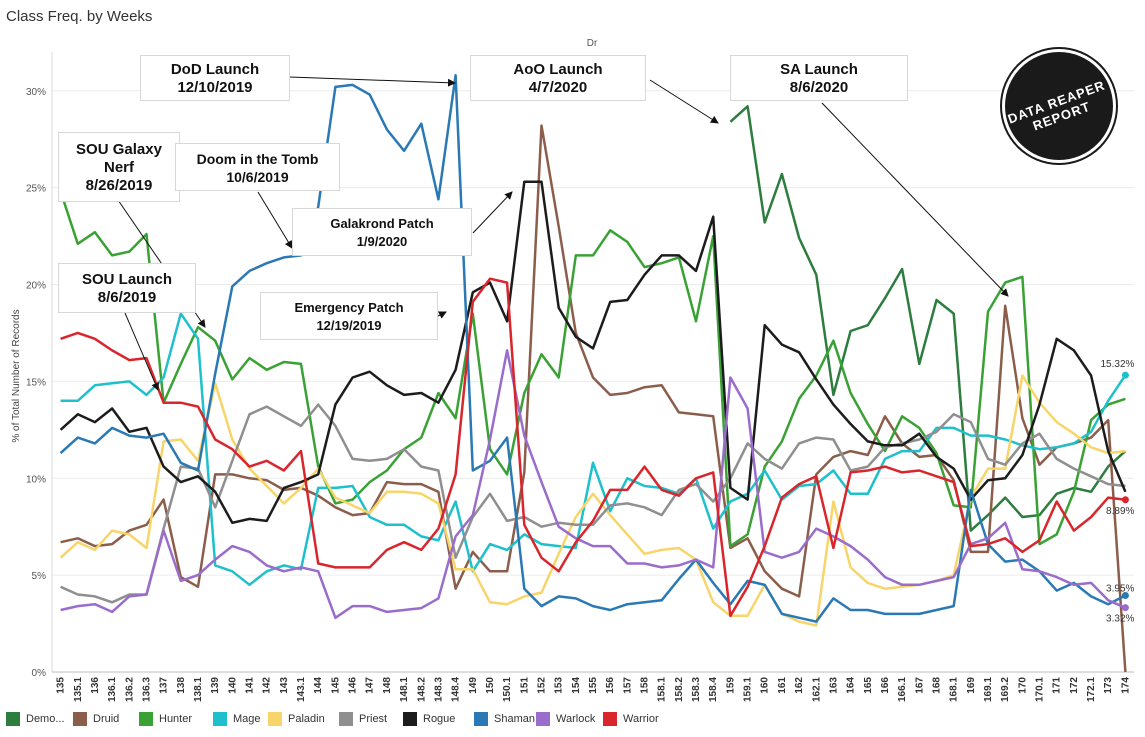 The image size is (1145, 737). Describe the element at coordinates (215, 69) in the screenshot. I see `annotation-line: DoD Launch` at that location.